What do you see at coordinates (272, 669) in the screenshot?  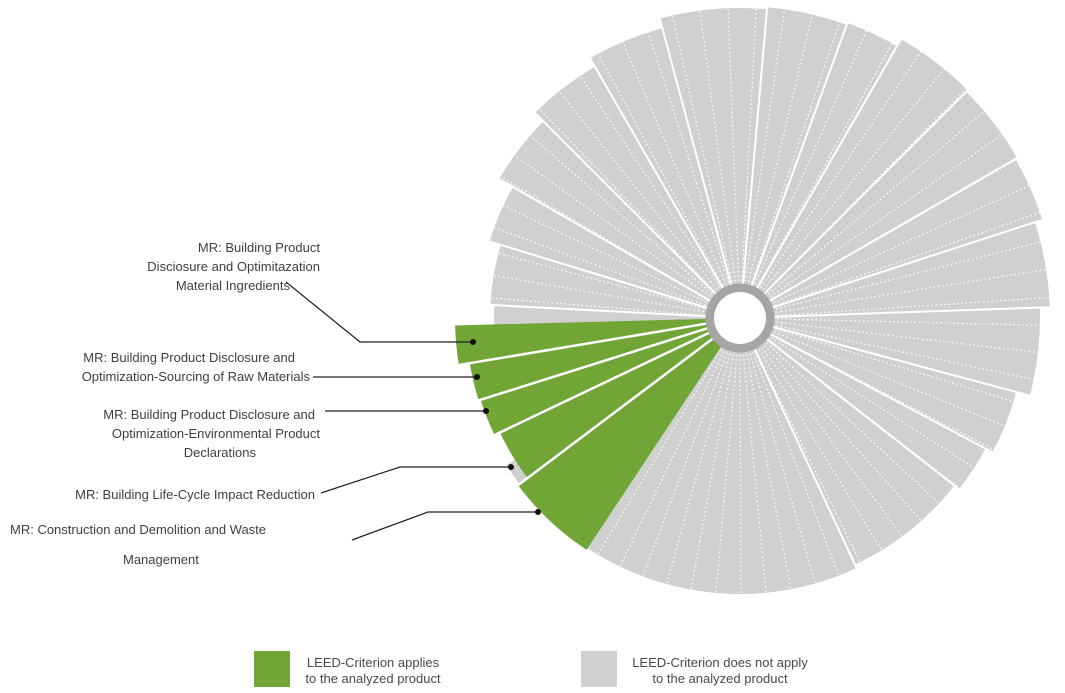 I see `legend-swatch-applies` at bounding box center [272, 669].